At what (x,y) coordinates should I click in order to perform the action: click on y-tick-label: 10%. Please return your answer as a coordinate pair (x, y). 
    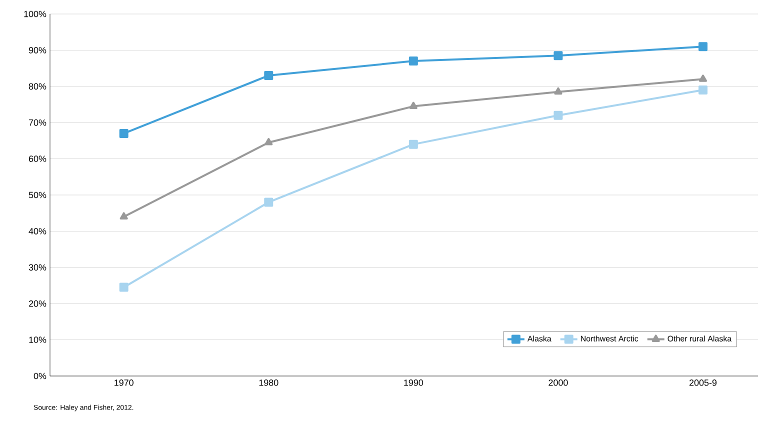
    Looking at the image, I should click on (37, 339).